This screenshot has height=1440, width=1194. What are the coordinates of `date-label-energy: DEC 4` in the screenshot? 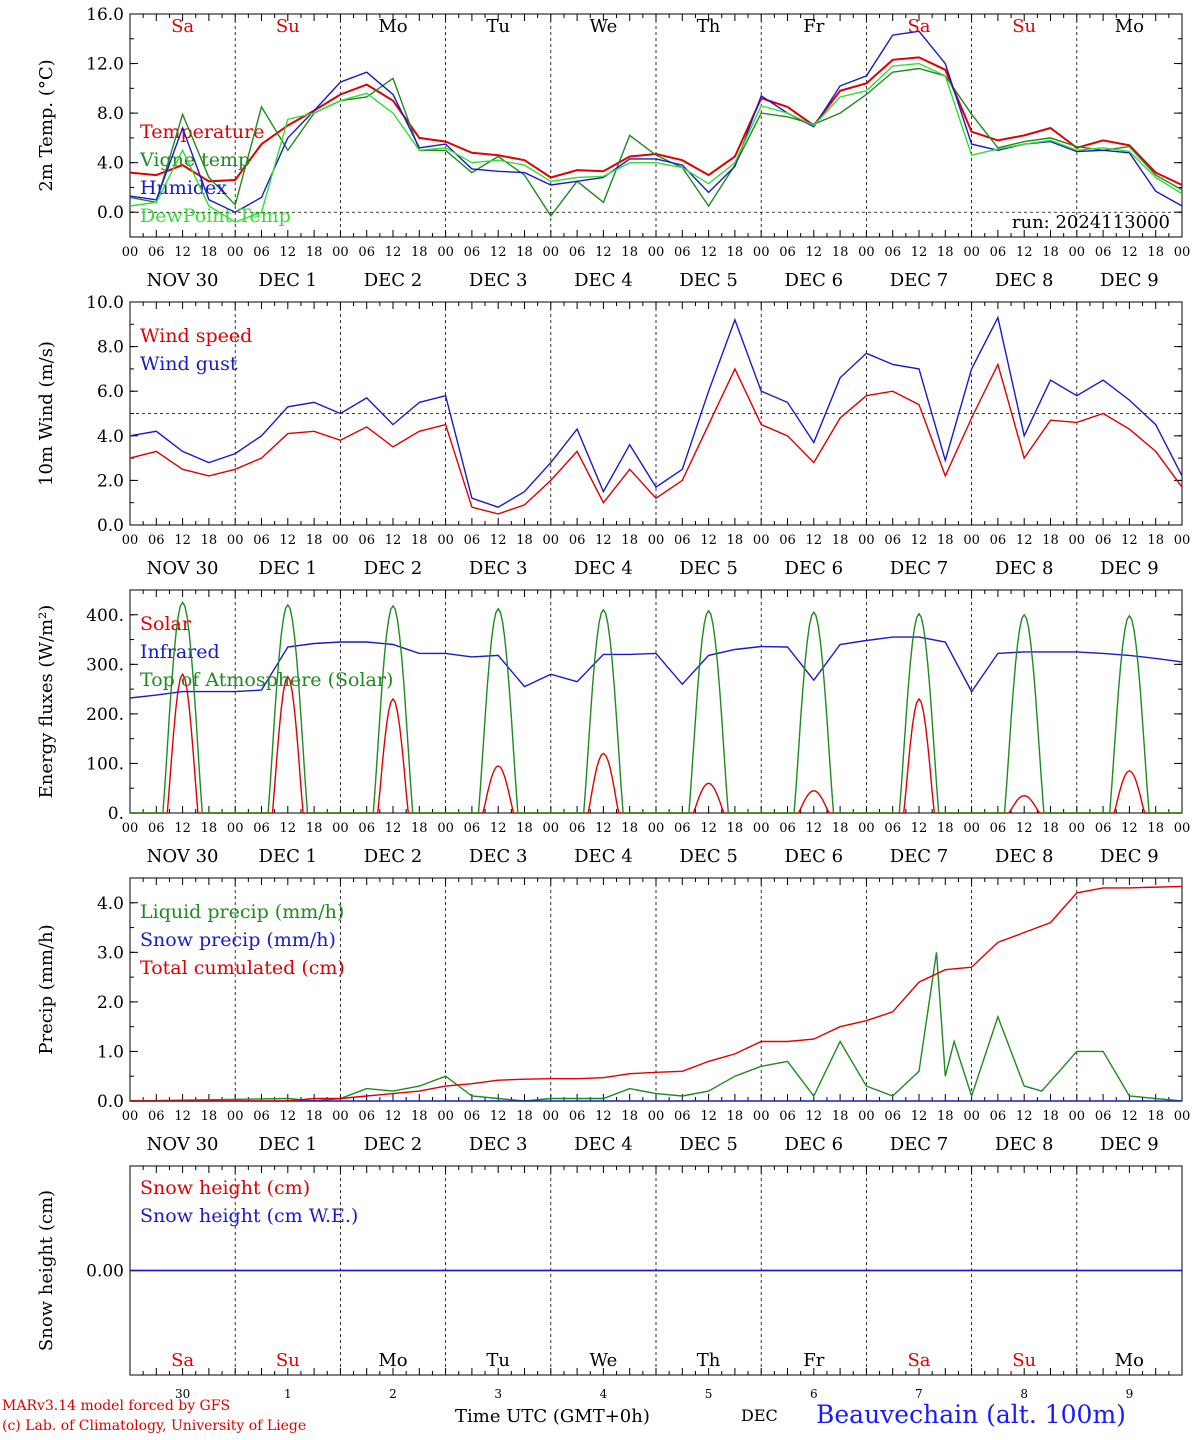 It's located at (603, 856).